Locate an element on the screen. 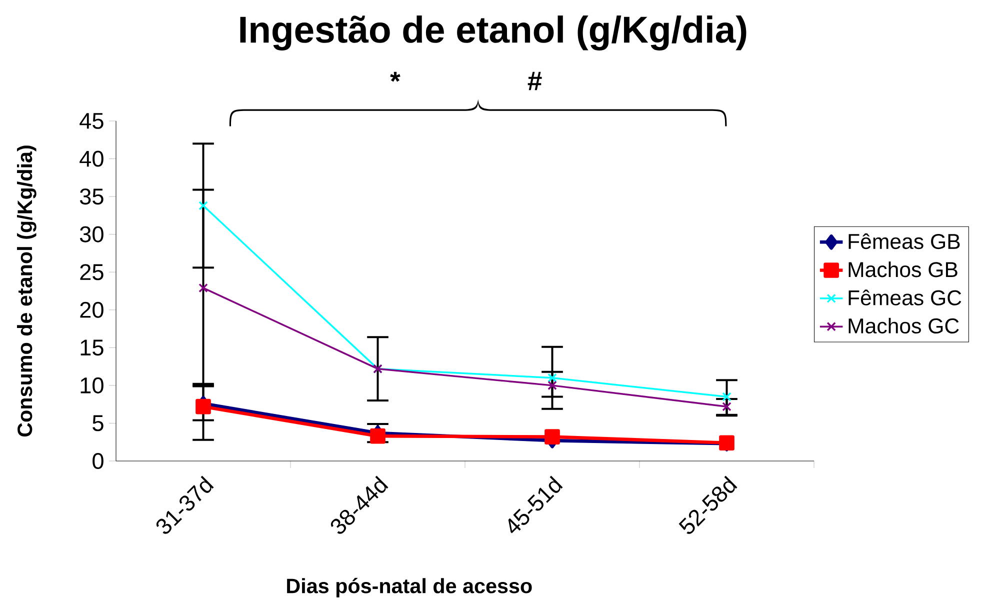 The width and height of the screenshot is (999, 602). y-tick-label: 0 is located at coordinates (98, 461).